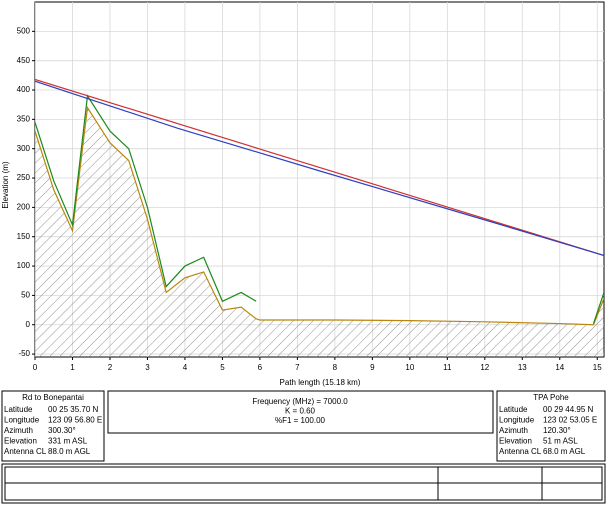 The width and height of the screenshot is (607, 510). I want to click on link-param: K = 0.60, so click(300, 411).